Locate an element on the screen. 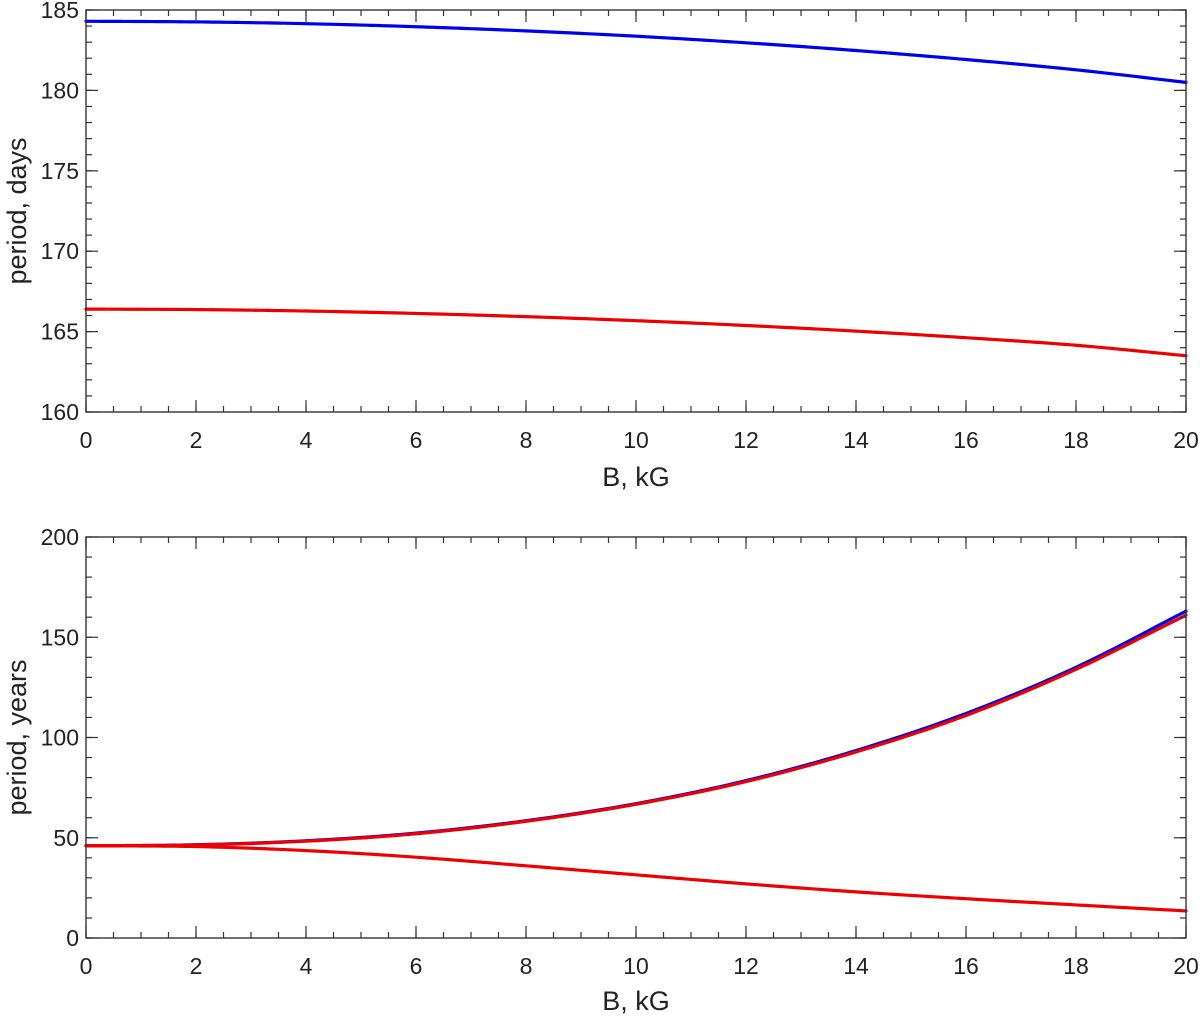 The height and width of the screenshot is (1016, 1200). y-tick-label: 100 is located at coordinates (60, 738).